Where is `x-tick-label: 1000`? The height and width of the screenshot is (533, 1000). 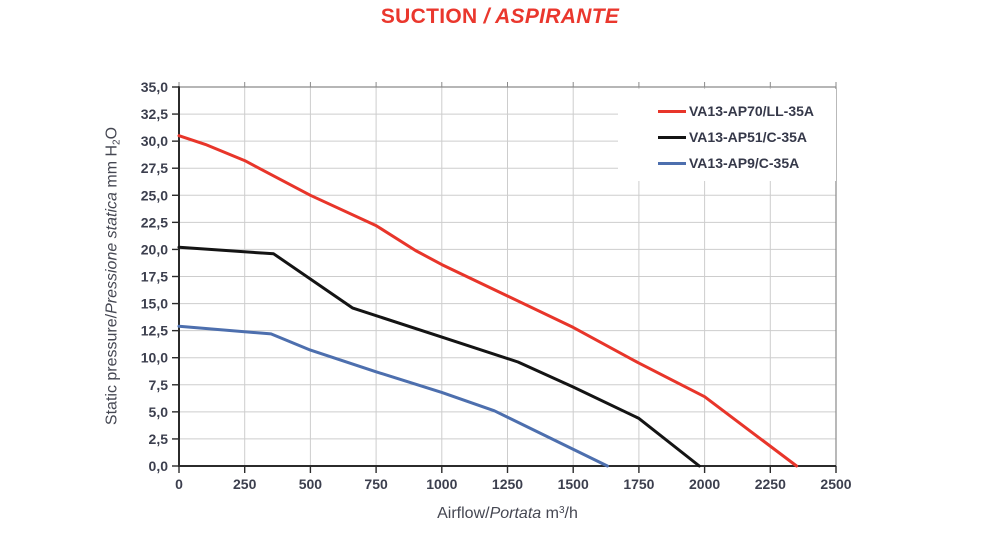
x-tick-label: 1000 is located at coordinates (441, 484).